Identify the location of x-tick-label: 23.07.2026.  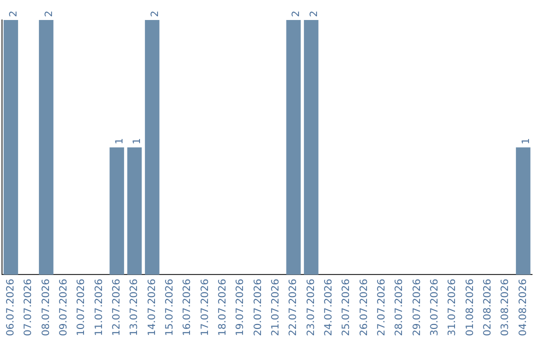
(311, 307).